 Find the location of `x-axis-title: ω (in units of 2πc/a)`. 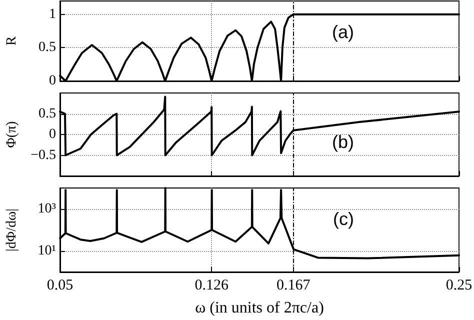

x-axis-title: ω (in units of 2πc/a) is located at coordinates (259, 308).